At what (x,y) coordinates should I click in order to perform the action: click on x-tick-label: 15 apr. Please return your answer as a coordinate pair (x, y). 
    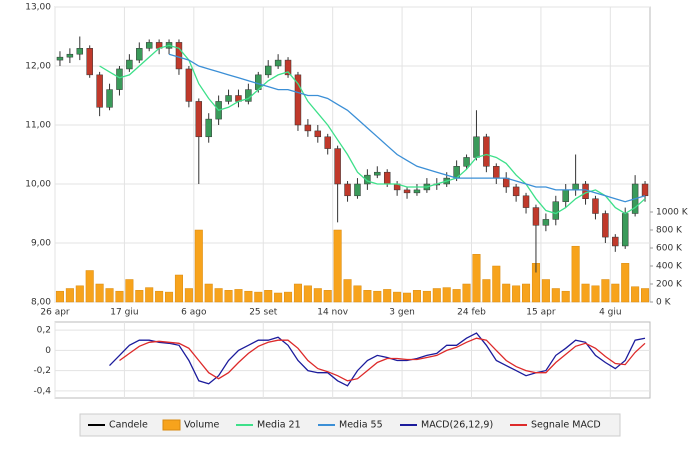
    Looking at the image, I should click on (541, 313).